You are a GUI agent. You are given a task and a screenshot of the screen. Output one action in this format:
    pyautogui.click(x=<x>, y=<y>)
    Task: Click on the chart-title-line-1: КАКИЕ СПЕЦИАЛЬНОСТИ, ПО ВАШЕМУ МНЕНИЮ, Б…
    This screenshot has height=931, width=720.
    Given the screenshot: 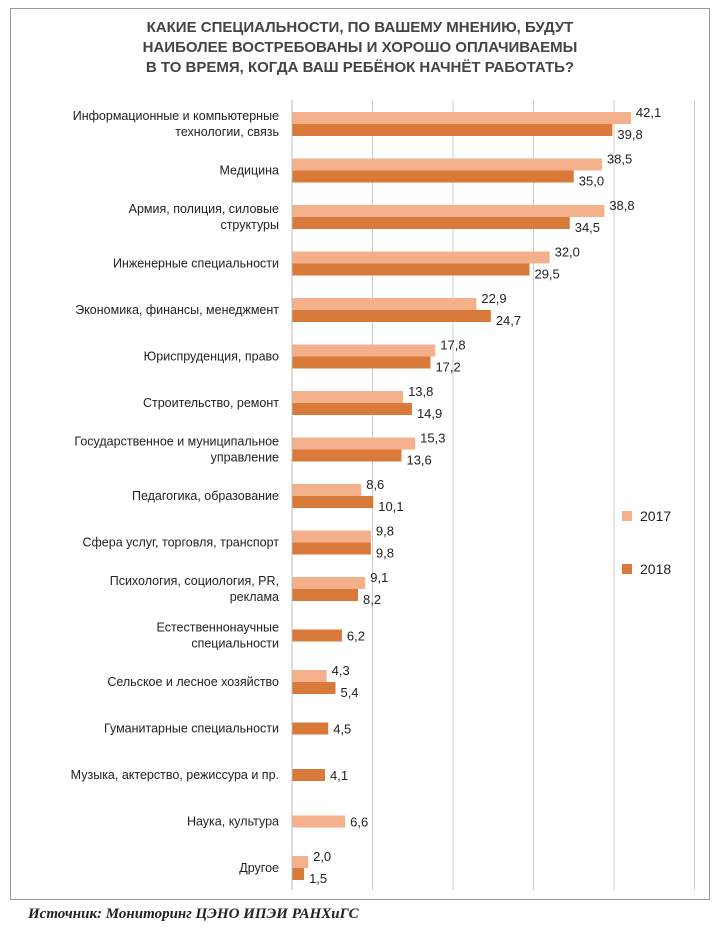 What is the action you would take?
    pyautogui.click(x=360, y=27)
    